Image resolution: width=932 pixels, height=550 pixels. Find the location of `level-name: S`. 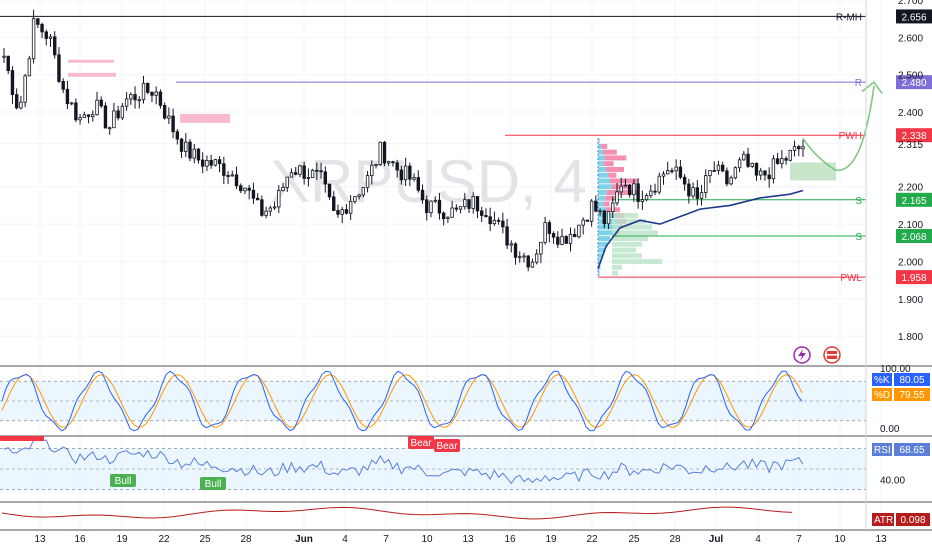

level-name: S is located at coordinates (858, 237).